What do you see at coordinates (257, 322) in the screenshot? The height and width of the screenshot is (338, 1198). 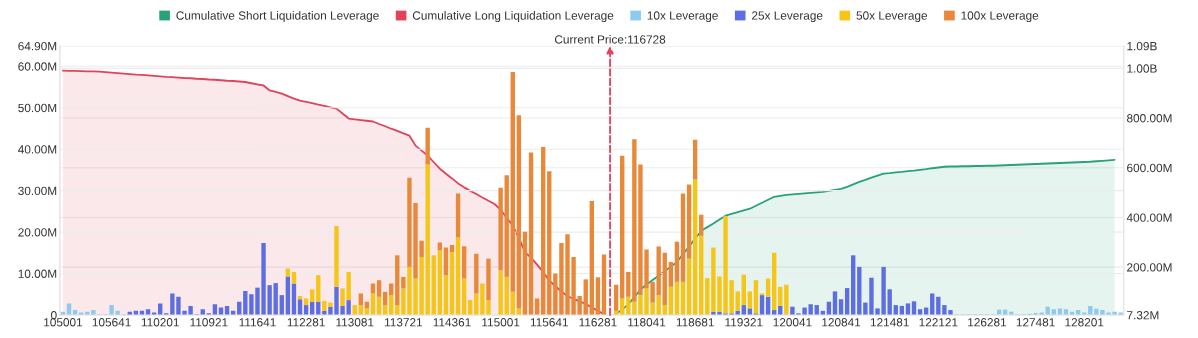 I see `x-tick-label: 111641` at bounding box center [257, 322].